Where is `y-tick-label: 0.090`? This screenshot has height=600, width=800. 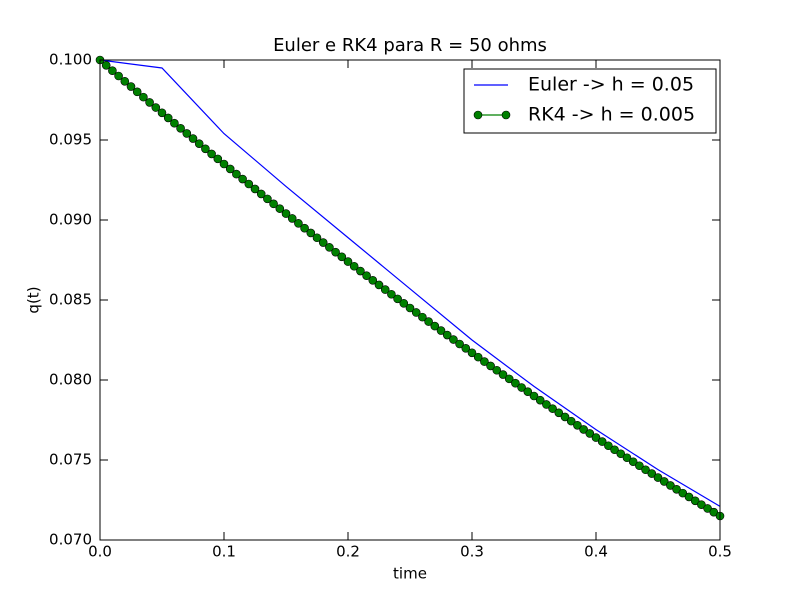 y-tick-label: 0.090 is located at coordinates (70, 220).